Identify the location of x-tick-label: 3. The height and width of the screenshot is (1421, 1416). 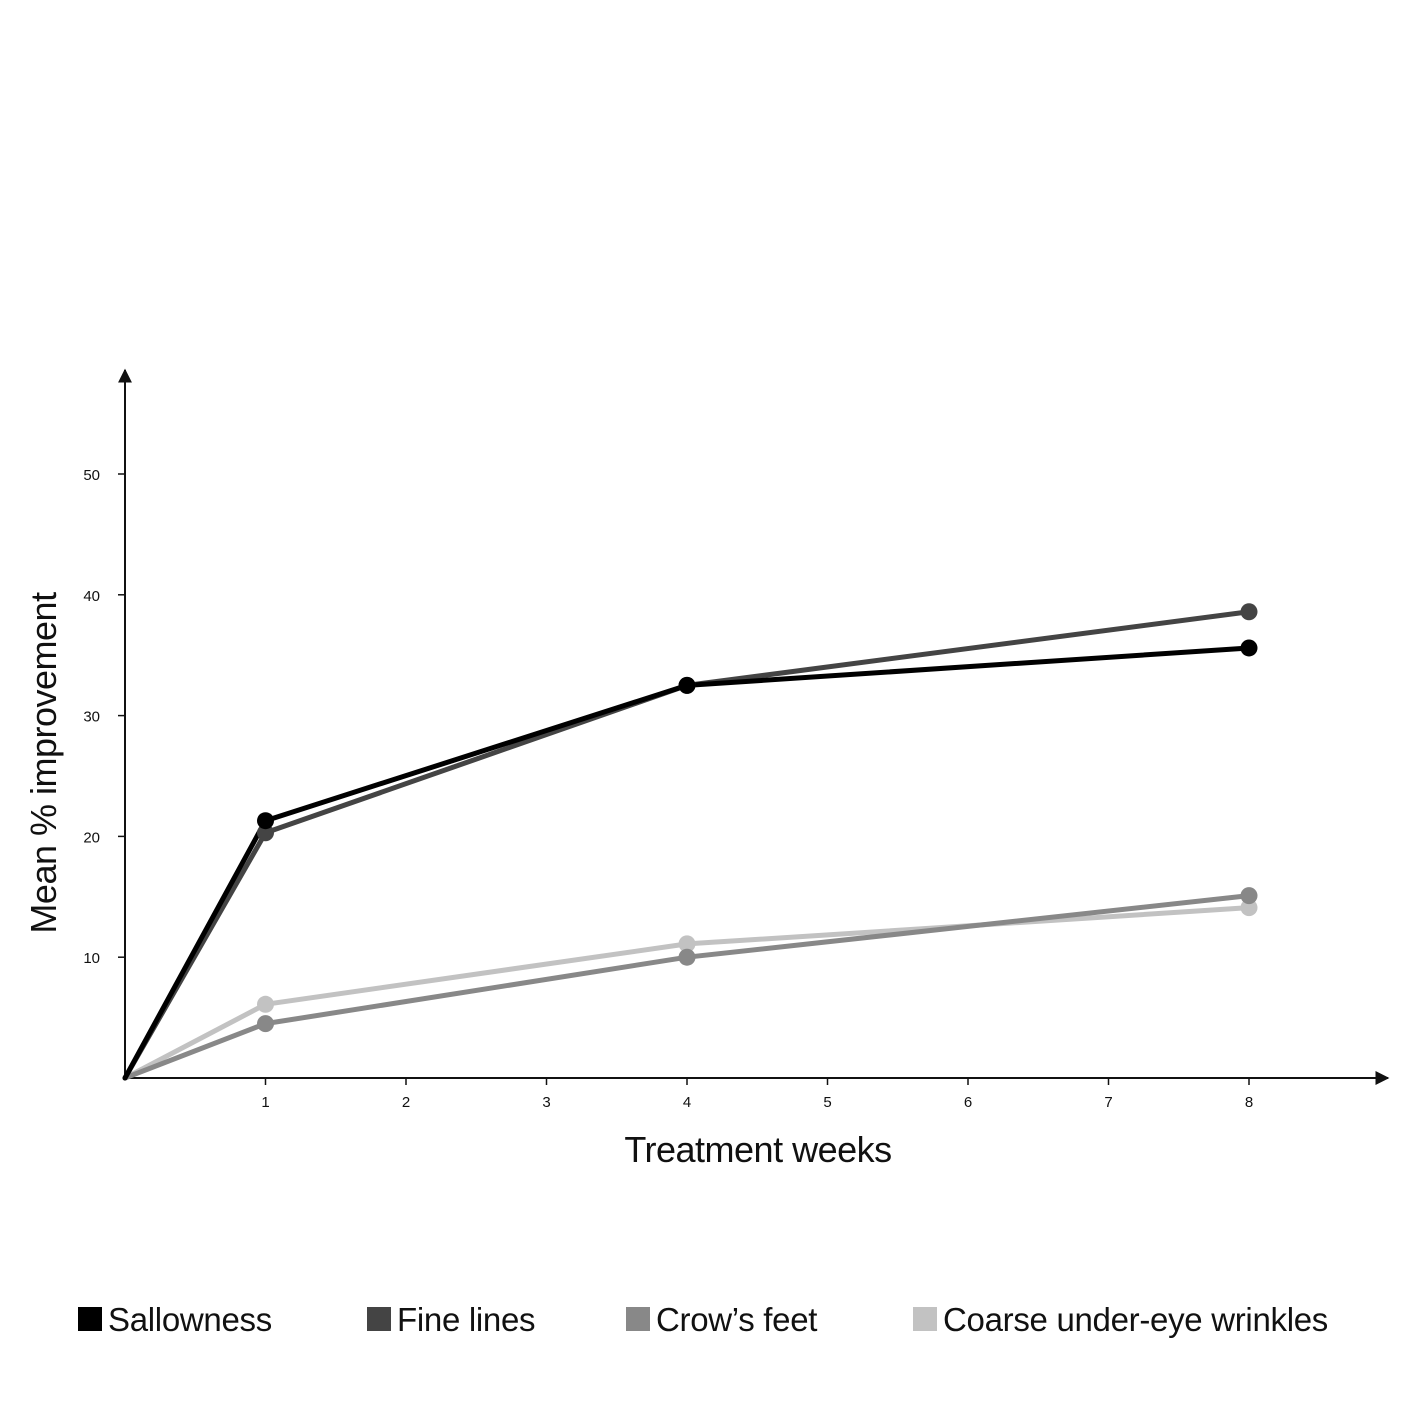
(546, 1102).